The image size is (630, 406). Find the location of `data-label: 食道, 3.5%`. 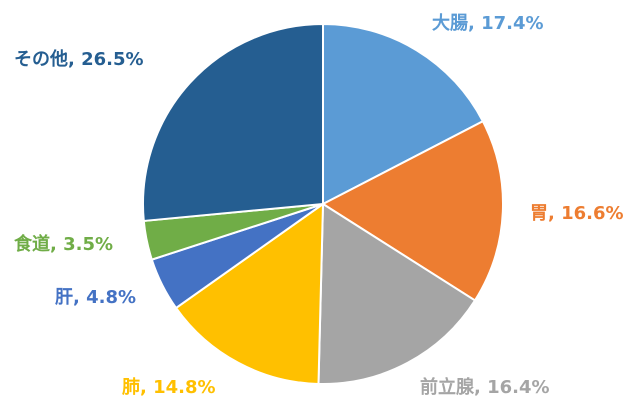

data-label: 食道, 3.5% is located at coordinates (63, 244).